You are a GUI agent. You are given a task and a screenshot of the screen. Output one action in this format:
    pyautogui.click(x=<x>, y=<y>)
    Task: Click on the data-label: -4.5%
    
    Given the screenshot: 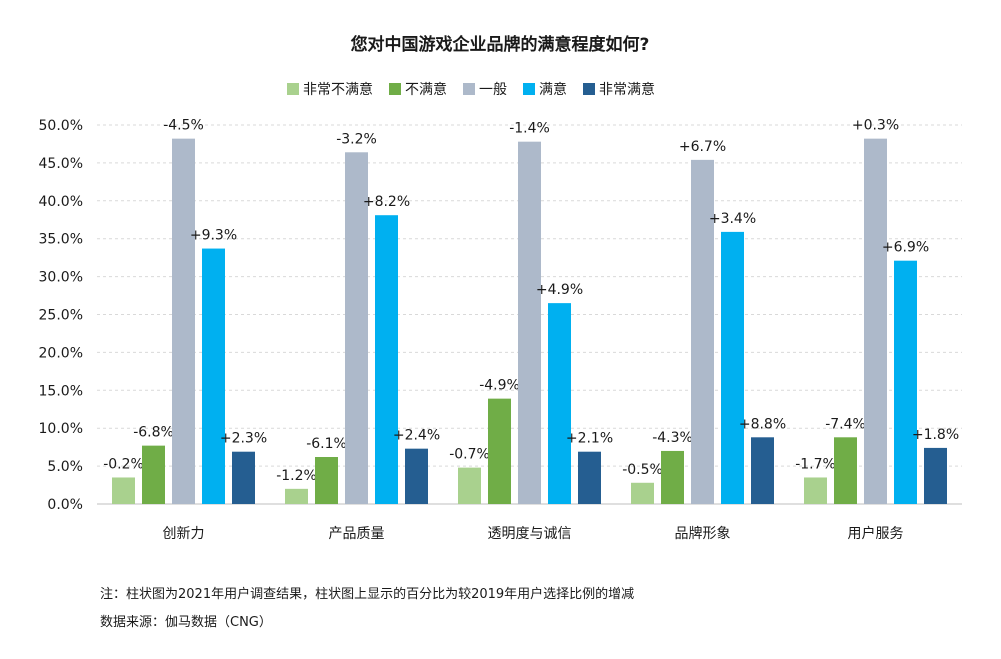 What is the action you would take?
    pyautogui.click(x=183, y=126)
    